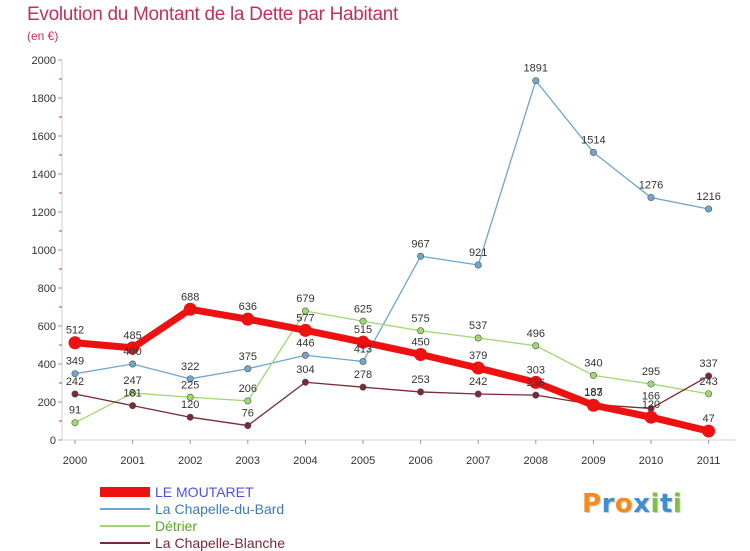 This screenshot has height=551, width=750. What do you see at coordinates (305, 461) in the screenshot?
I see `x-tick-label: 2004` at bounding box center [305, 461].